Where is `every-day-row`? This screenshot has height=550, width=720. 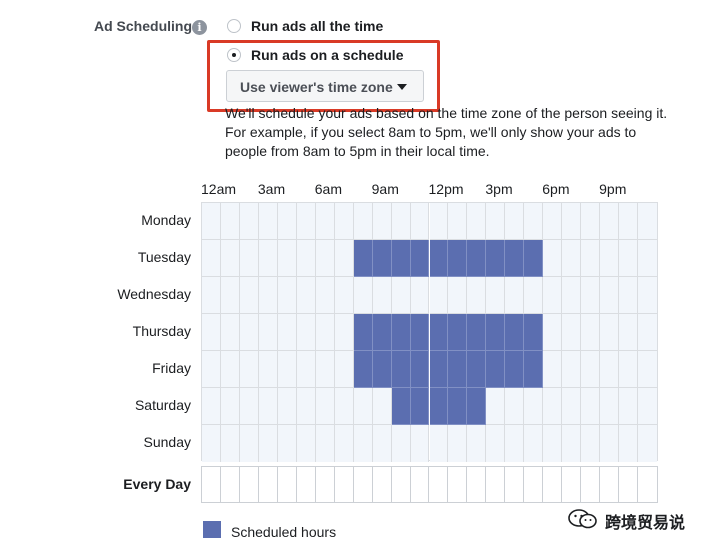 every-day-row is located at coordinates (429, 484).